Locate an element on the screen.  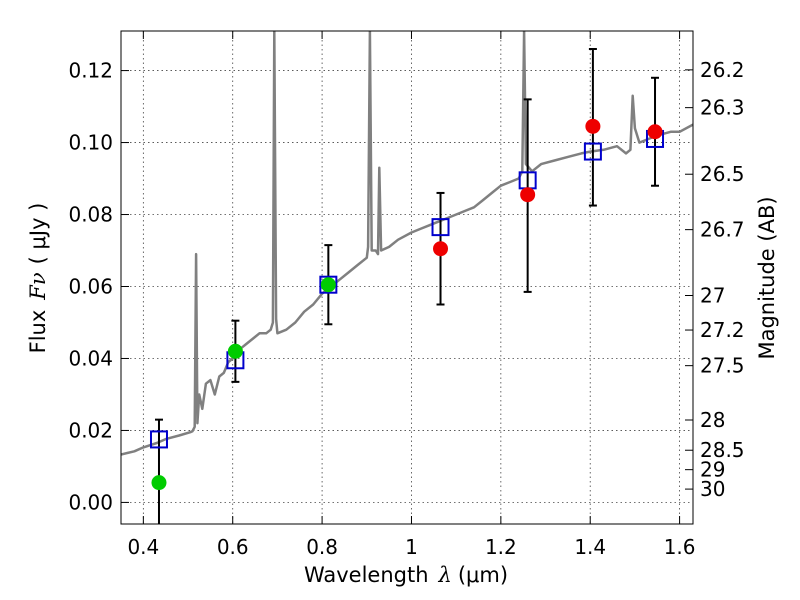
mag-tick-label: 26.5 is located at coordinates (722, 174).